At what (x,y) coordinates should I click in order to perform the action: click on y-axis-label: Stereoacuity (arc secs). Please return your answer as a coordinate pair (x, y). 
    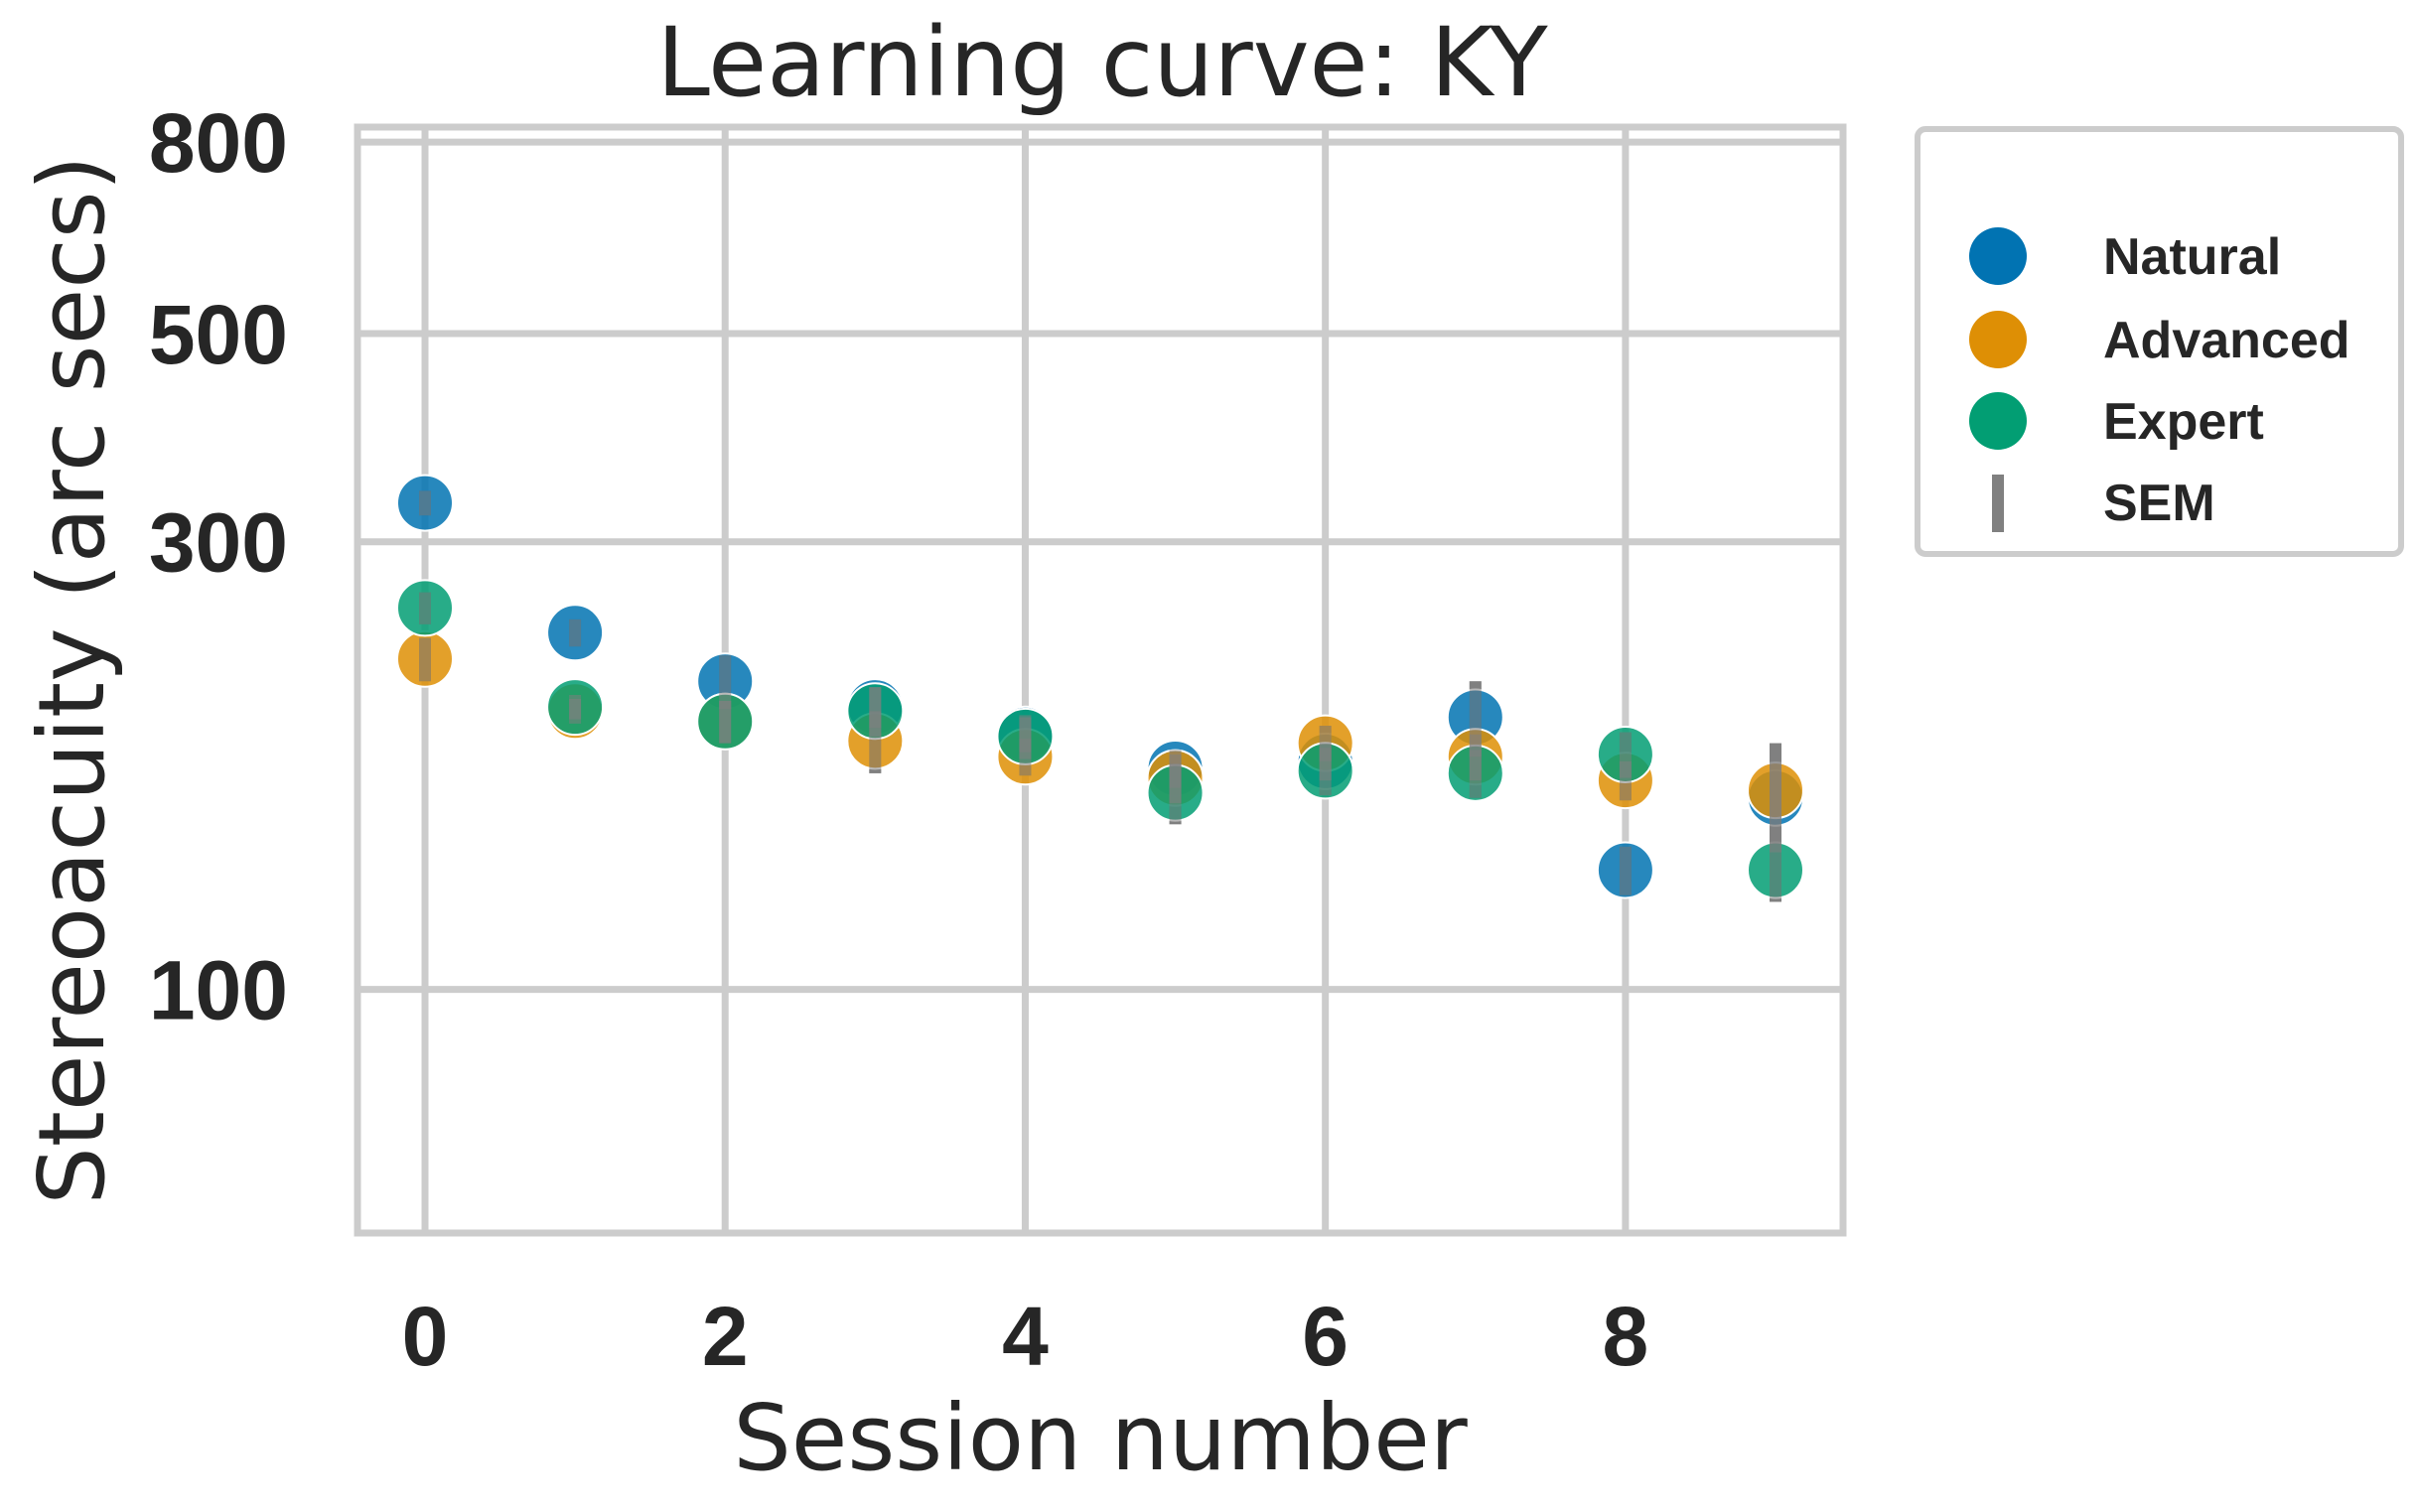
    Looking at the image, I should click on (72, 679).